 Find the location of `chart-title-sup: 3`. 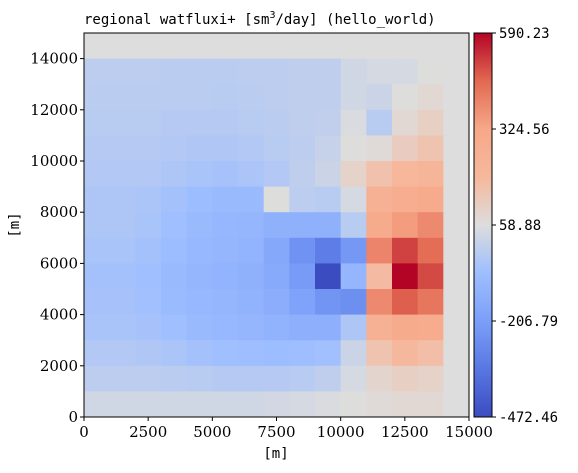

chart-title-sup: 3 is located at coordinates (272, 15).